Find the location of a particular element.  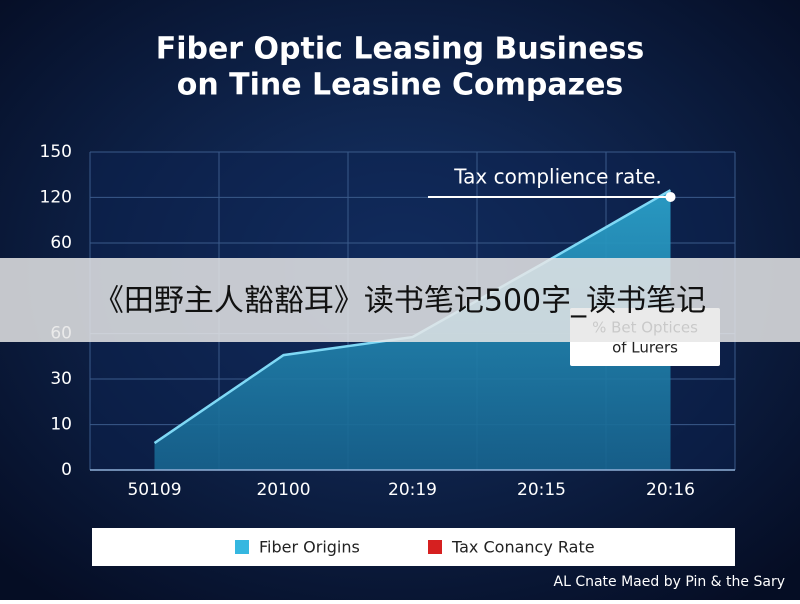

banner is located at coordinates (400, 300).